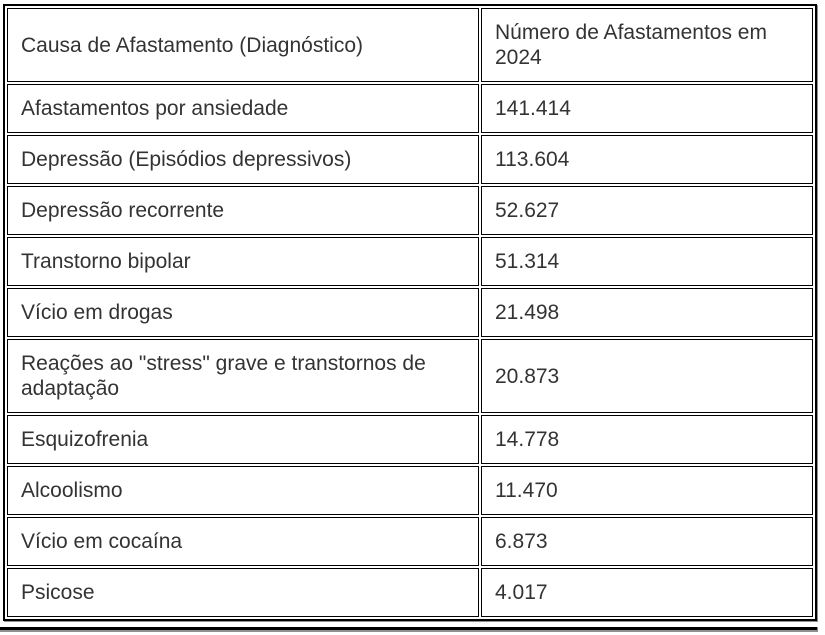 This screenshot has height=635, width=825. I want to click on count-cell: 20.873, so click(647, 376).